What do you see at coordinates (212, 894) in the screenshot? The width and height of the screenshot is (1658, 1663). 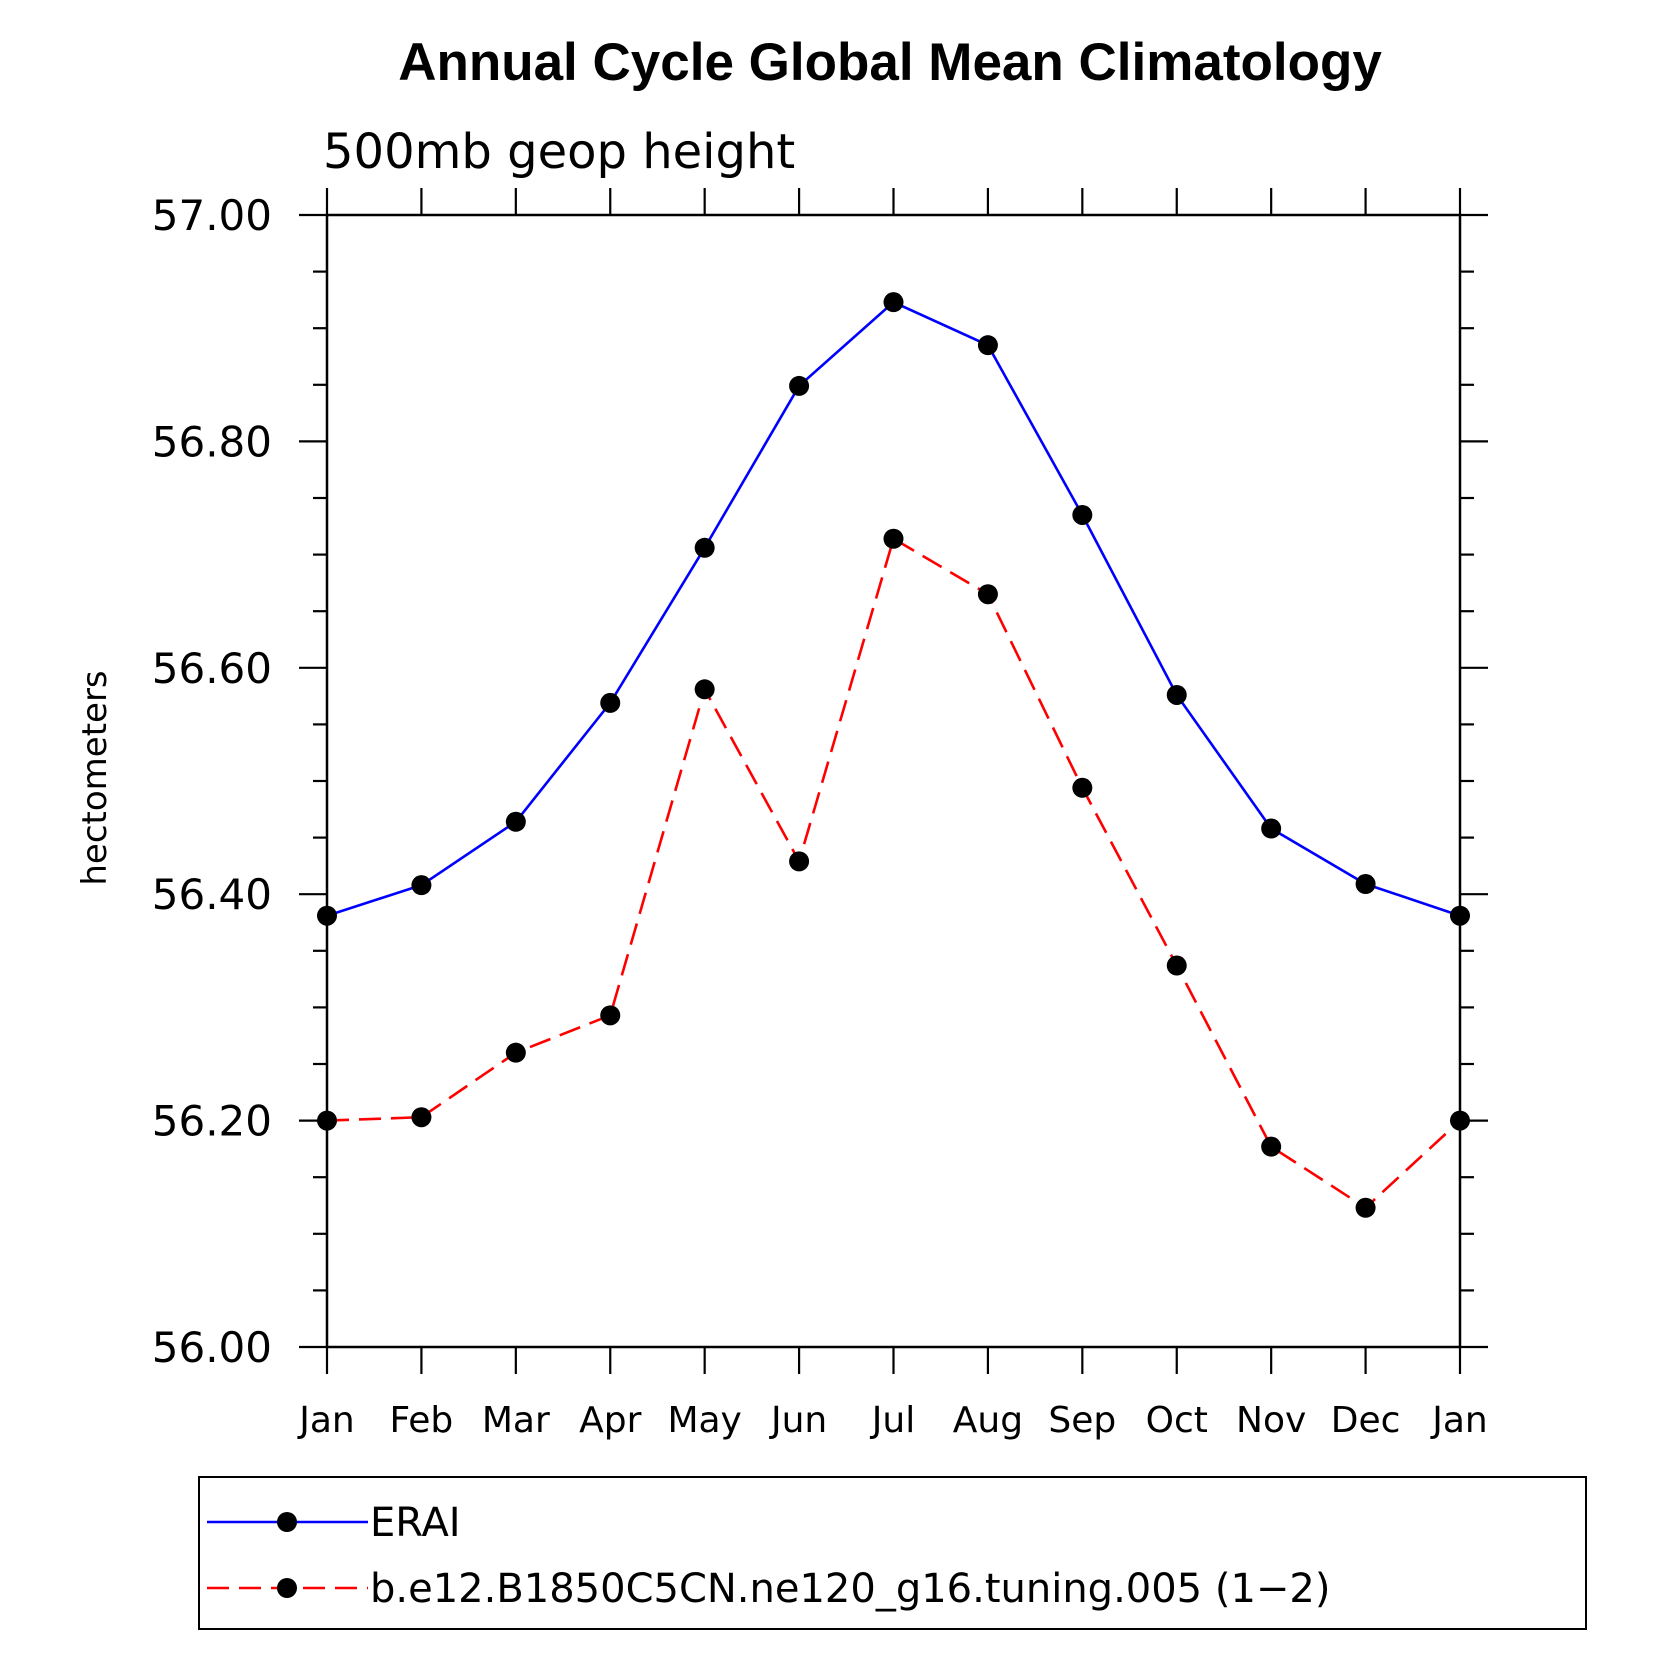 I see `y-tick-label: 56.40` at bounding box center [212, 894].